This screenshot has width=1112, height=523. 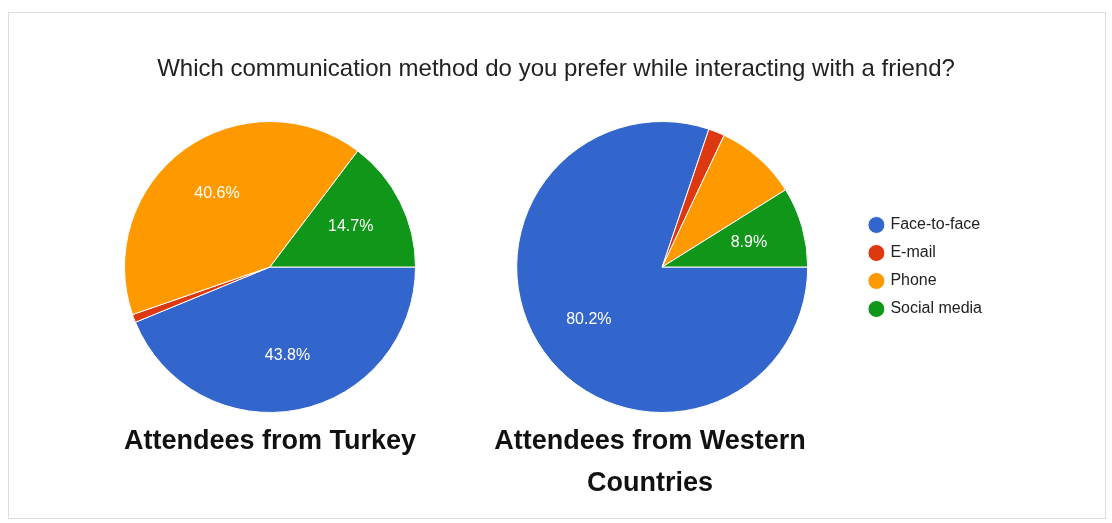 I want to click on text: Attendees from Western Countries, so click(x=650, y=461).